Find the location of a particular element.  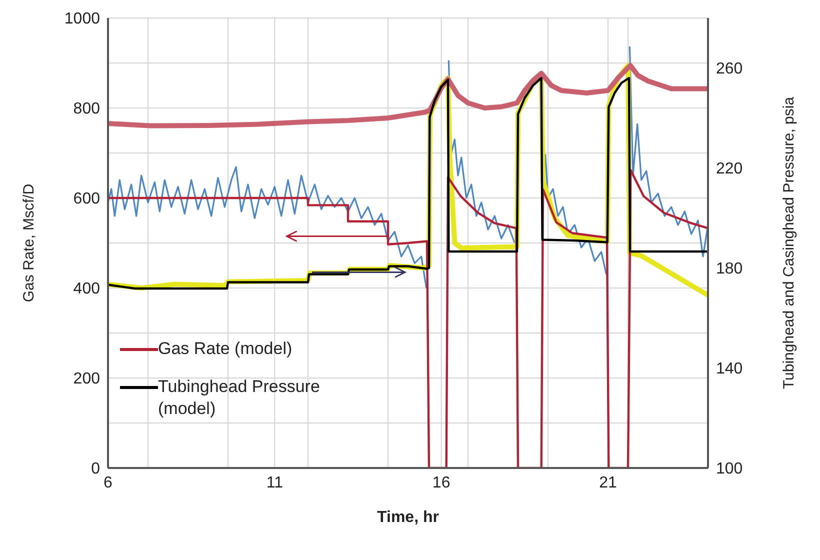

y2-tick-label: 140 is located at coordinates (729, 369).